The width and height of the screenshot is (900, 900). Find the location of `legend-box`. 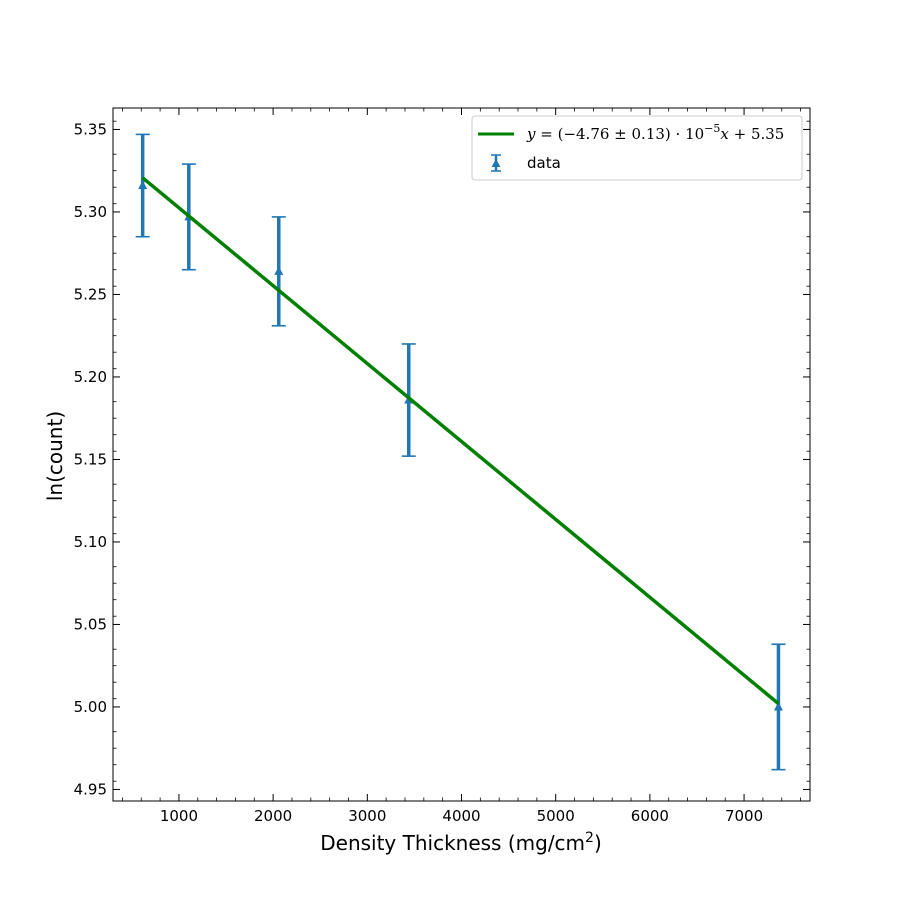

legend-box is located at coordinates (637, 148).